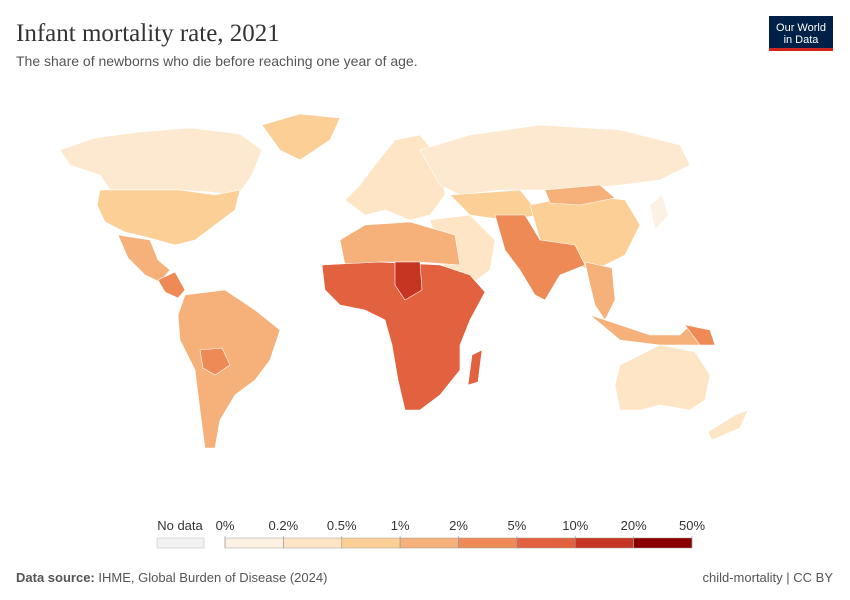 The height and width of the screenshot is (600, 850). I want to click on logo: Our World in Data, so click(801, 33).